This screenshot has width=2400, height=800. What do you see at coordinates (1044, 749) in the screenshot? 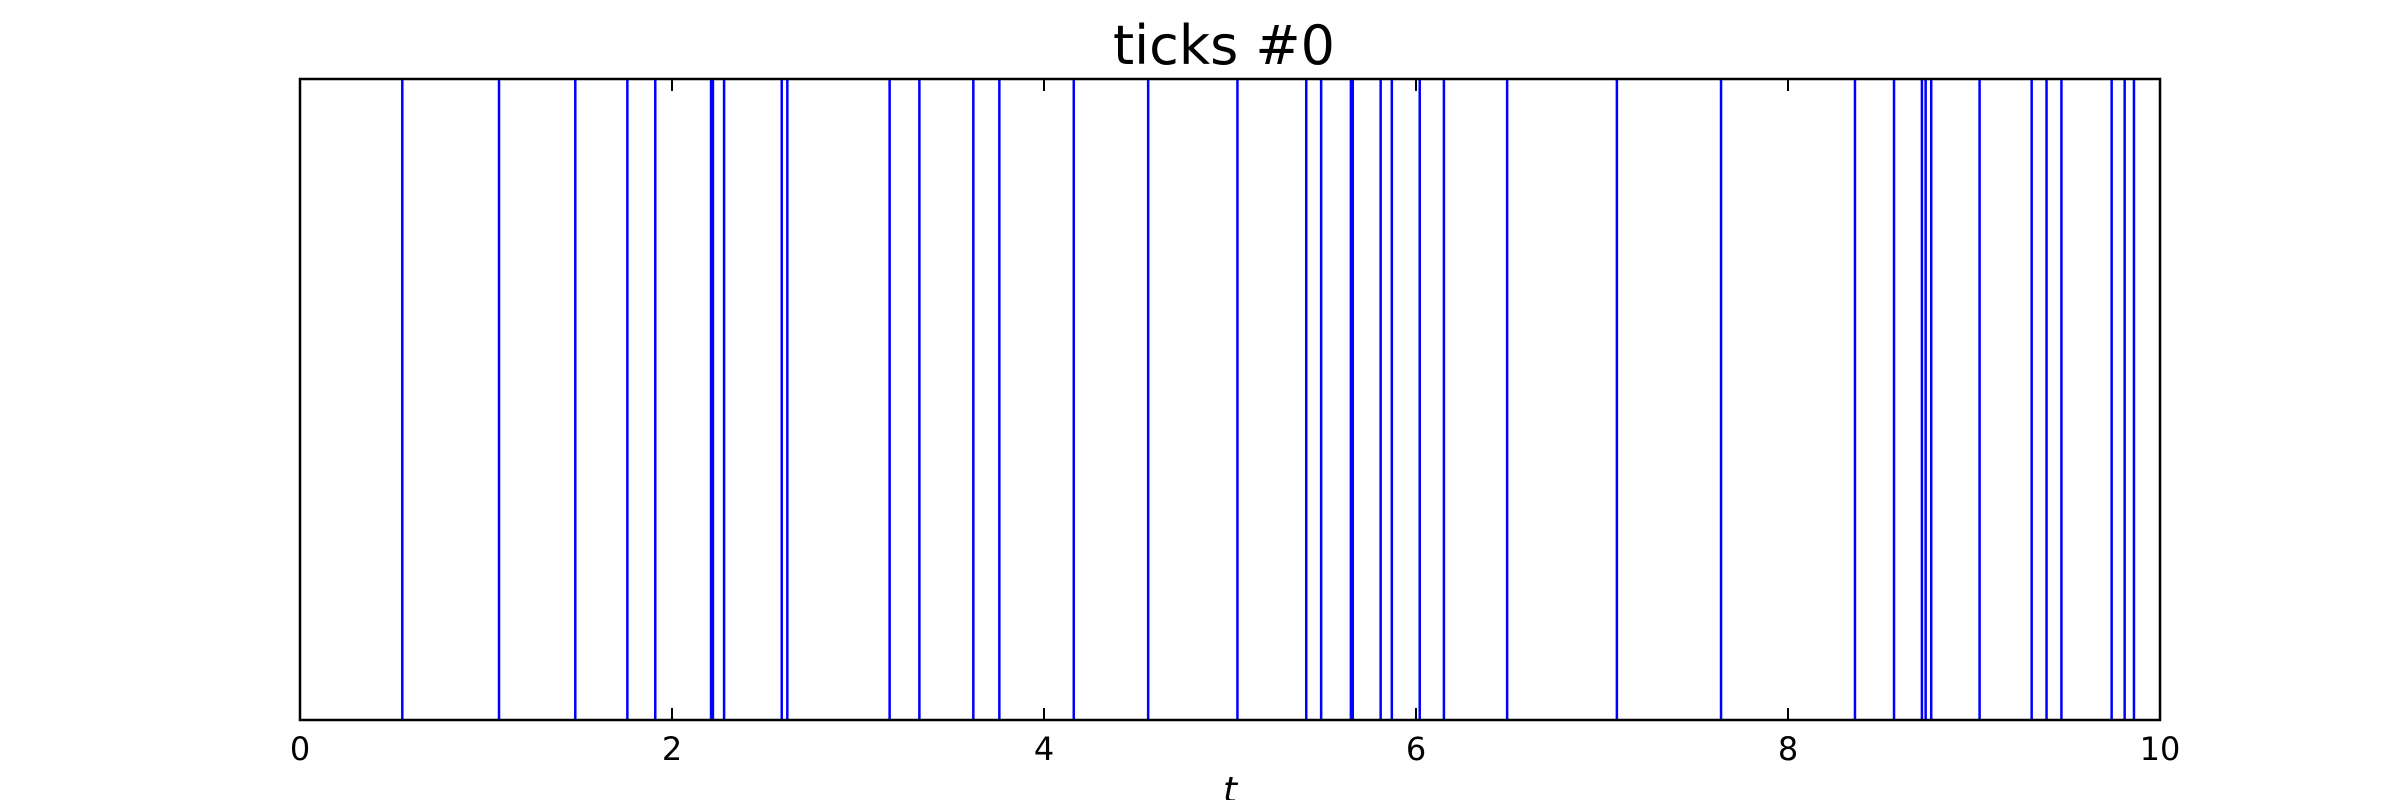
I see `x-tick-label-2: 4` at bounding box center [1044, 749].